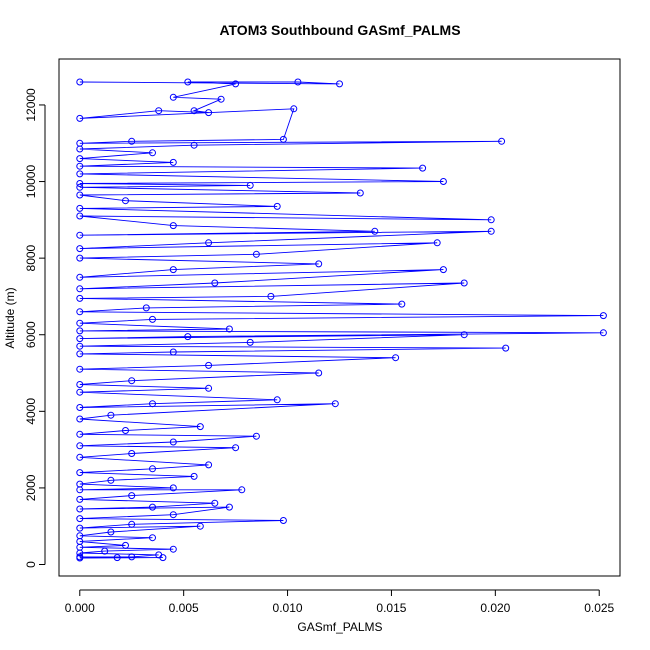 The height and width of the screenshot is (650, 650). I want to click on chart-title: ATOM3 Southbound GASmf_PALMS, so click(339, 30).